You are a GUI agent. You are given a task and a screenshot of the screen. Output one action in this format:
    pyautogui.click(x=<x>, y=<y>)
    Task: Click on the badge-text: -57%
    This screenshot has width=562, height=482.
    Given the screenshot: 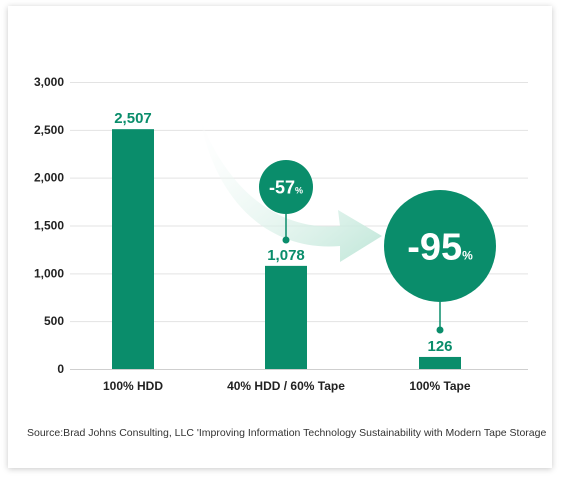 What is the action you would take?
    pyautogui.click(x=286, y=187)
    